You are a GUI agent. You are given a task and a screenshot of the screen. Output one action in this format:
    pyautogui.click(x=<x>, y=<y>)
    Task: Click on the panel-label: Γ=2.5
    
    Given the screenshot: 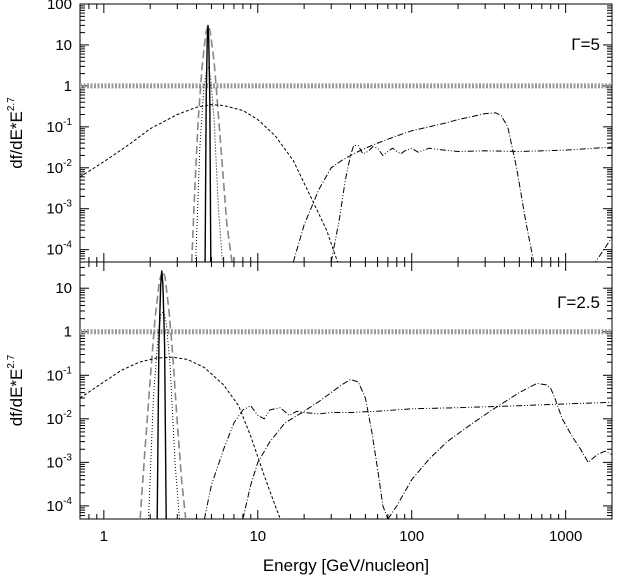 What is the action you would take?
    pyautogui.click(x=578, y=302)
    